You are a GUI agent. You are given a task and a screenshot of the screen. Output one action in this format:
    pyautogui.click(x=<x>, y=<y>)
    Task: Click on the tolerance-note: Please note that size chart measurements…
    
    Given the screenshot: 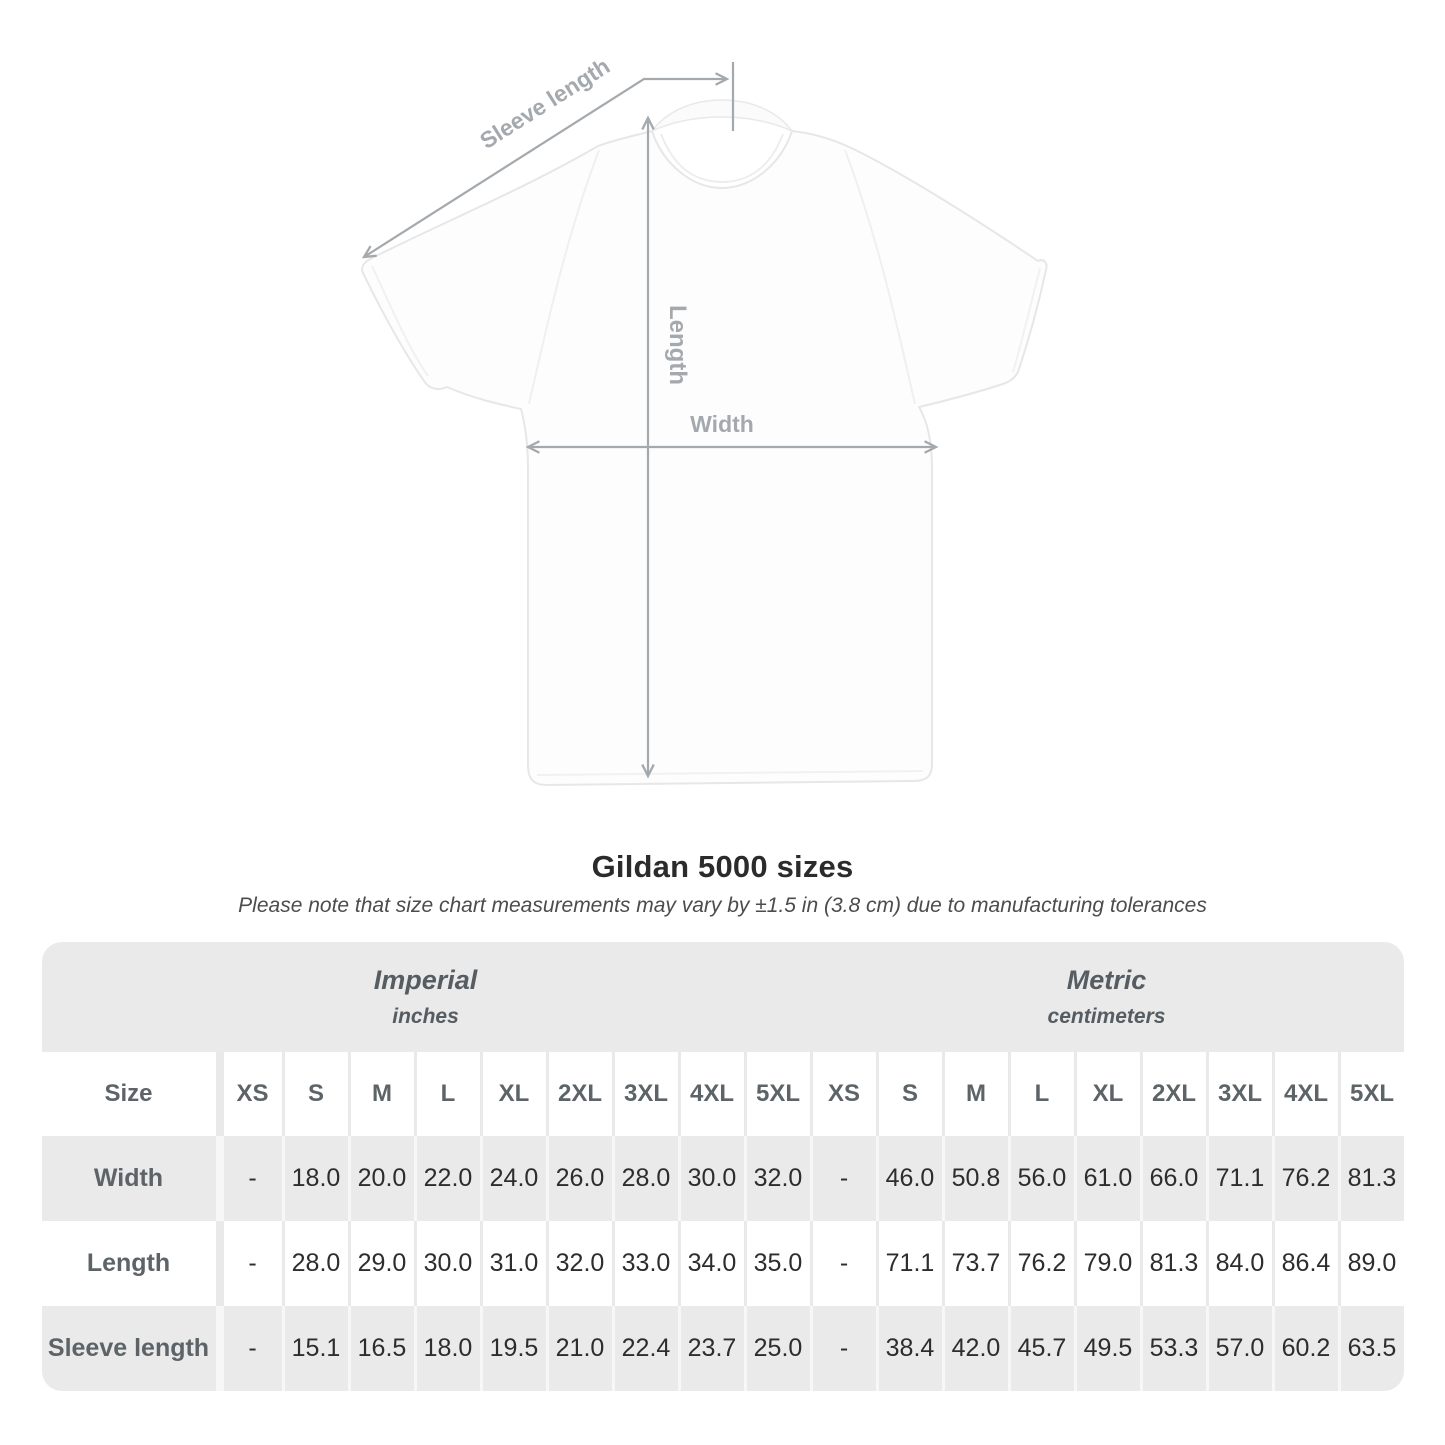 What is the action you would take?
    pyautogui.click(x=722, y=905)
    